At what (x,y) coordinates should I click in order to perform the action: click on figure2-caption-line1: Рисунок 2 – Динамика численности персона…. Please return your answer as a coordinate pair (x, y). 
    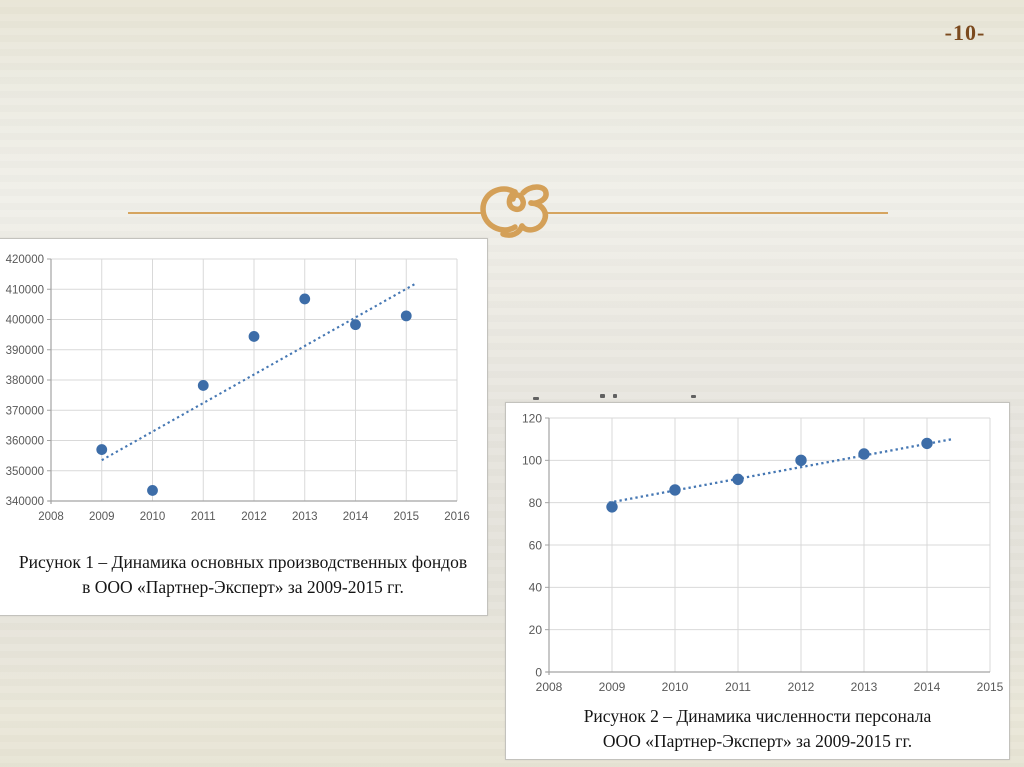
    Looking at the image, I should click on (757, 716).